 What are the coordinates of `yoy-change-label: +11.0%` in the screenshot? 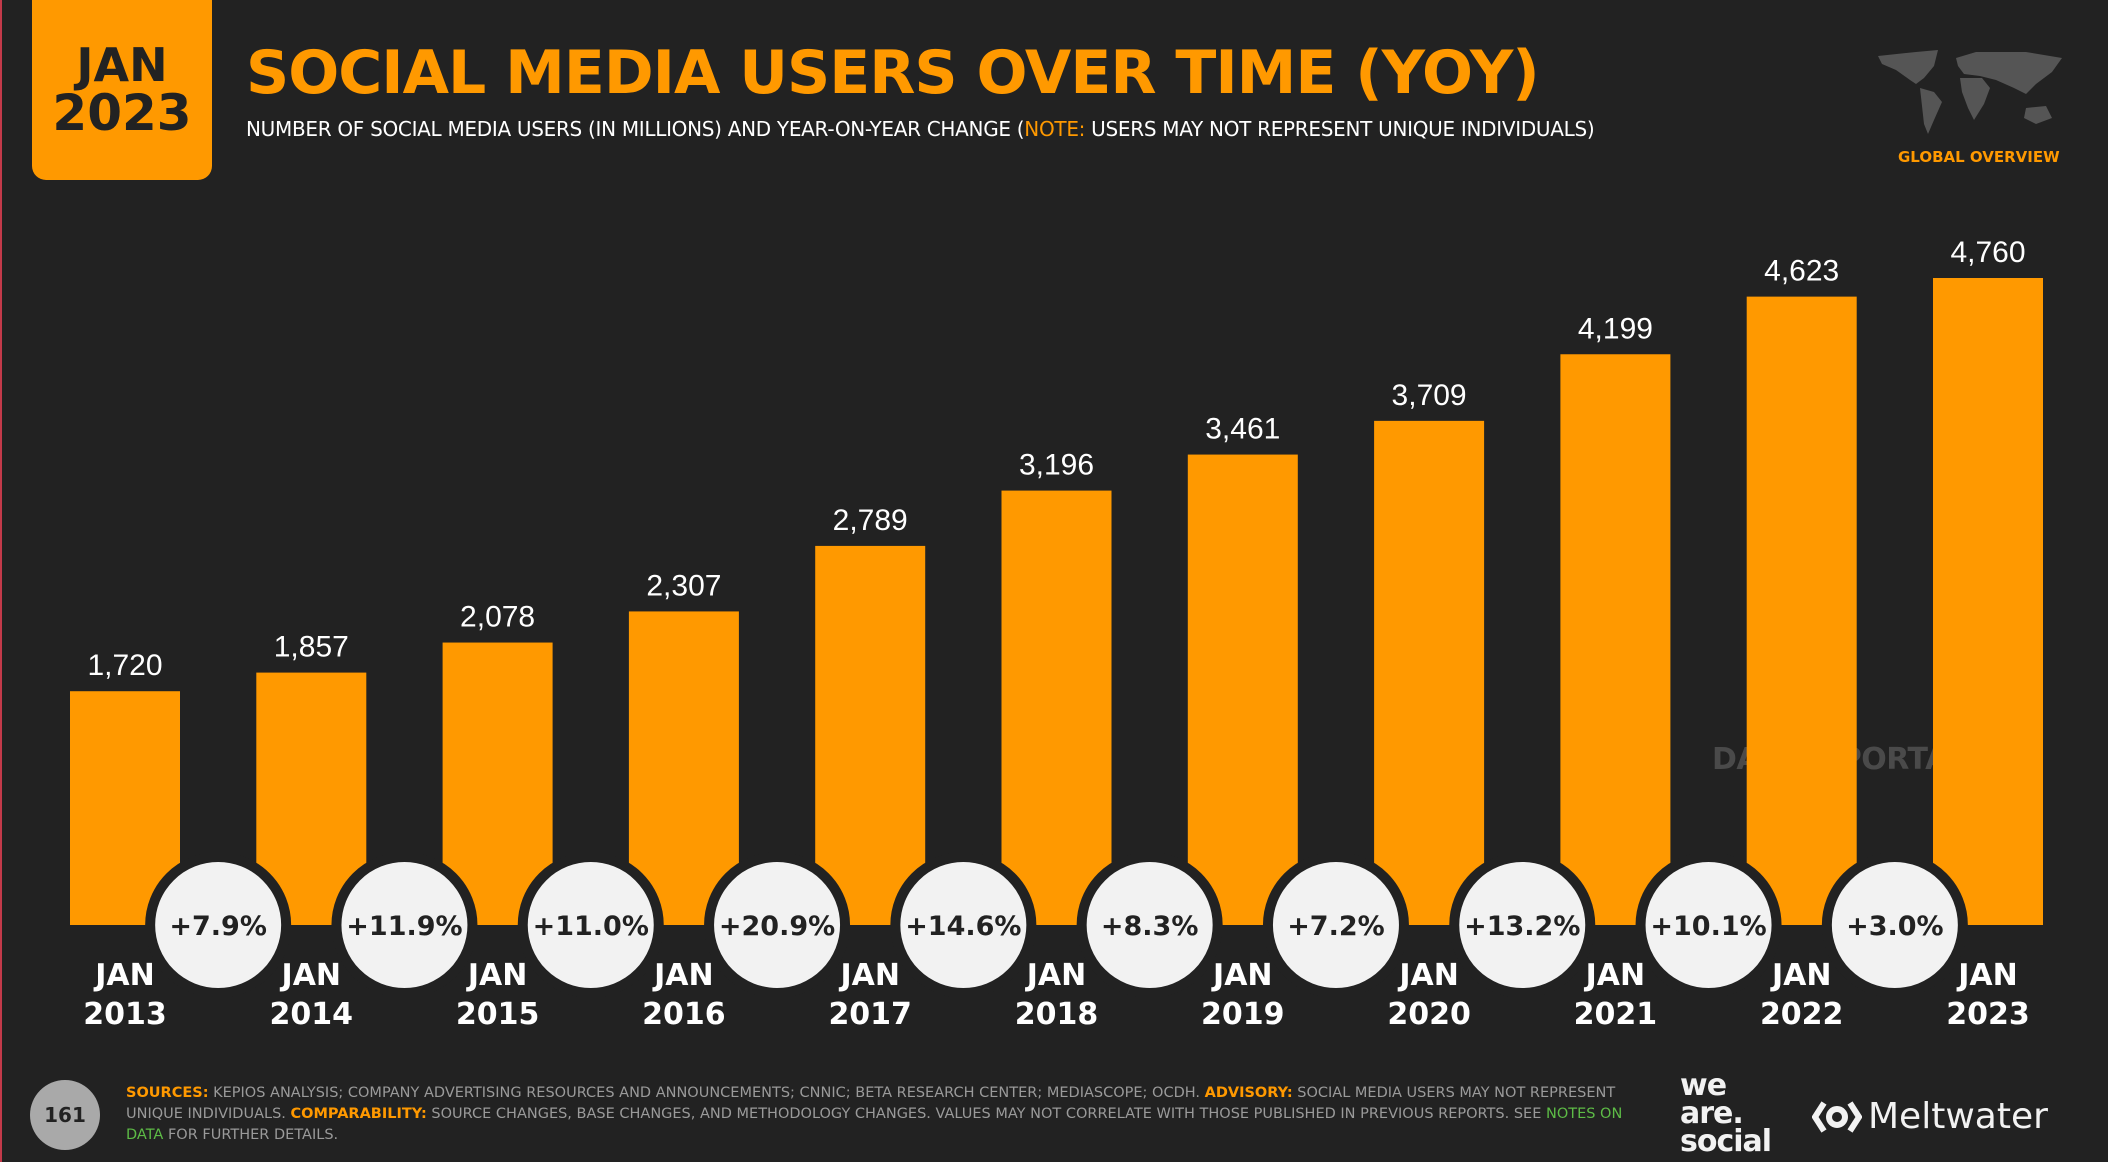 It's located at (591, 926).